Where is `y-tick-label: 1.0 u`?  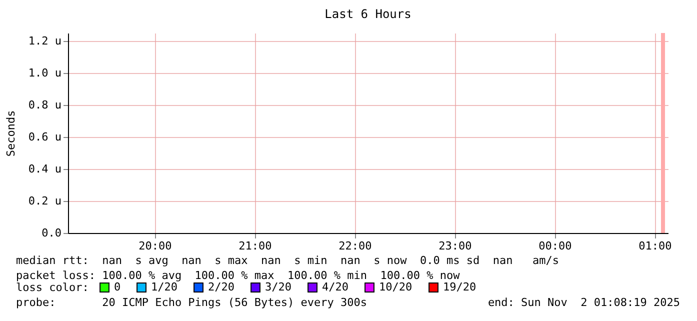 y-tick-label: 1.0 u is located at coordinates (45, 73).